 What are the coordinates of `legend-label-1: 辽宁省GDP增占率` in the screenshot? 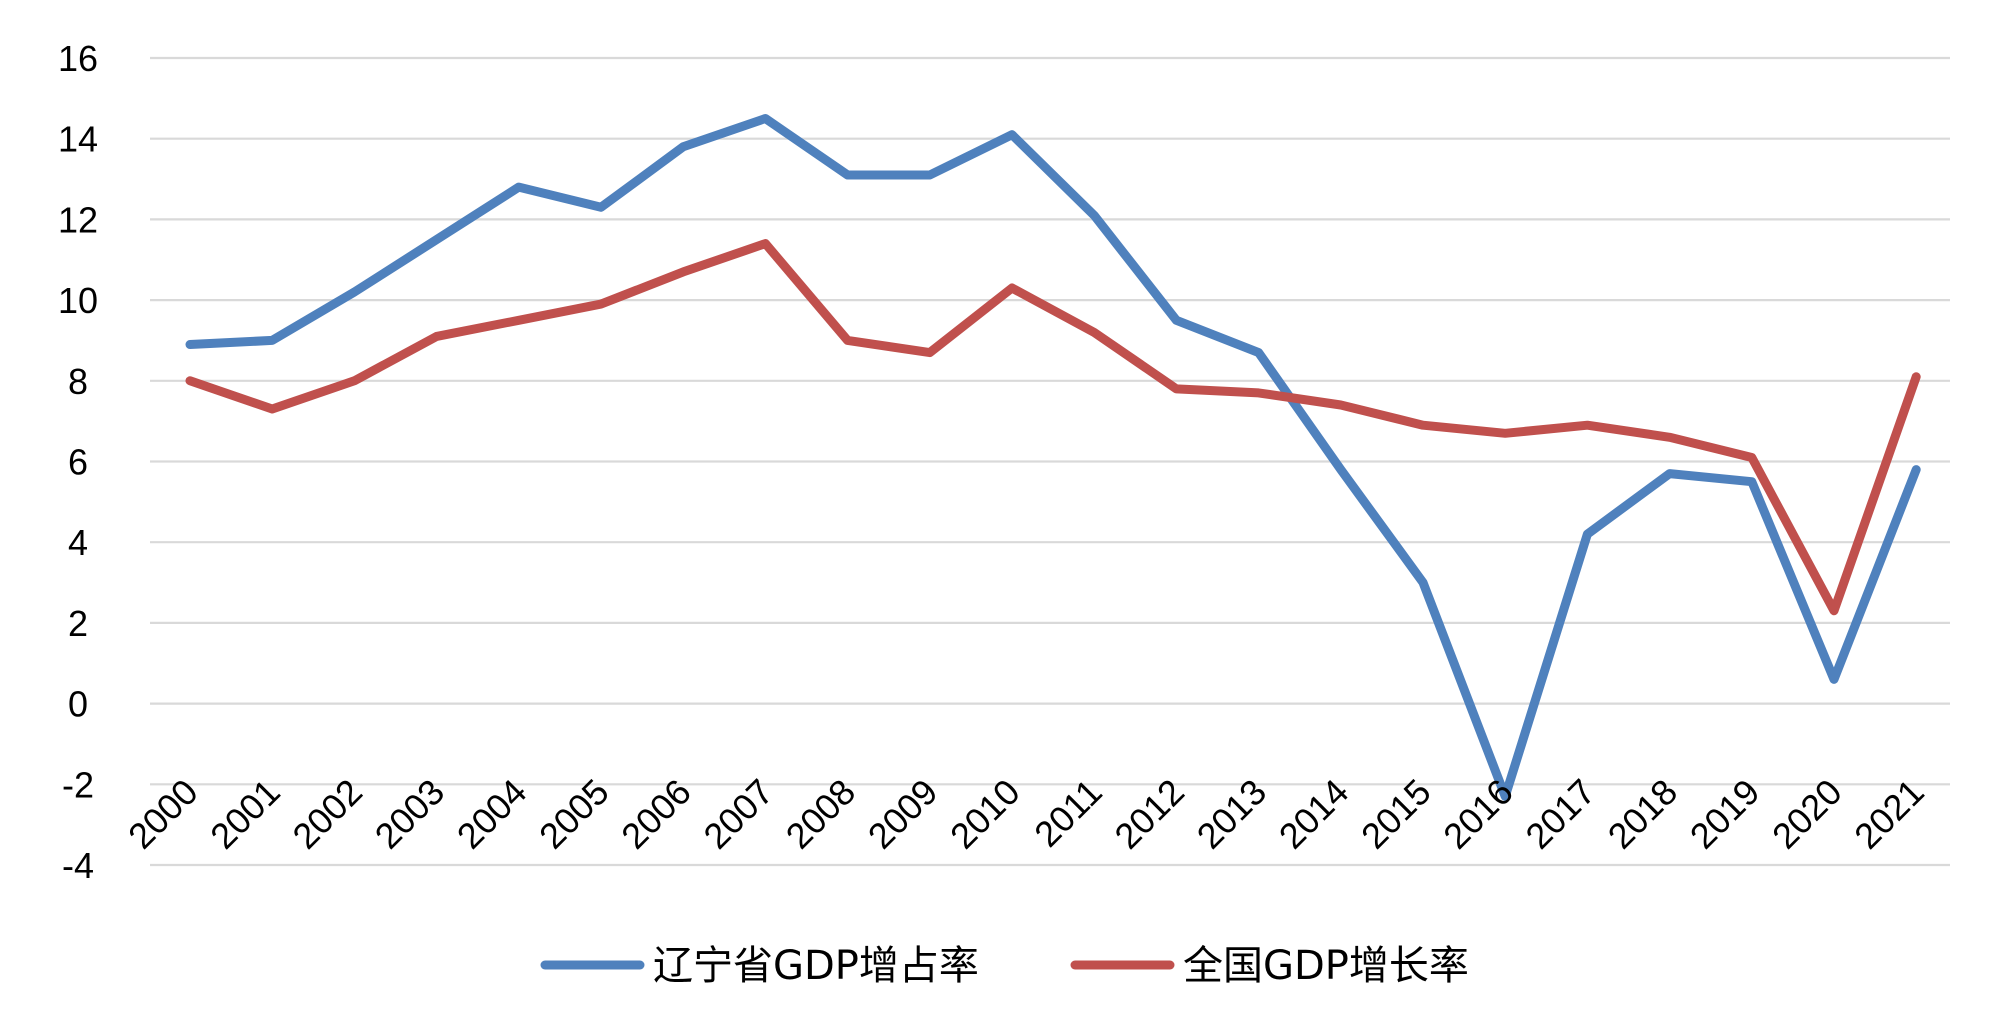 It's located at (816, 966).